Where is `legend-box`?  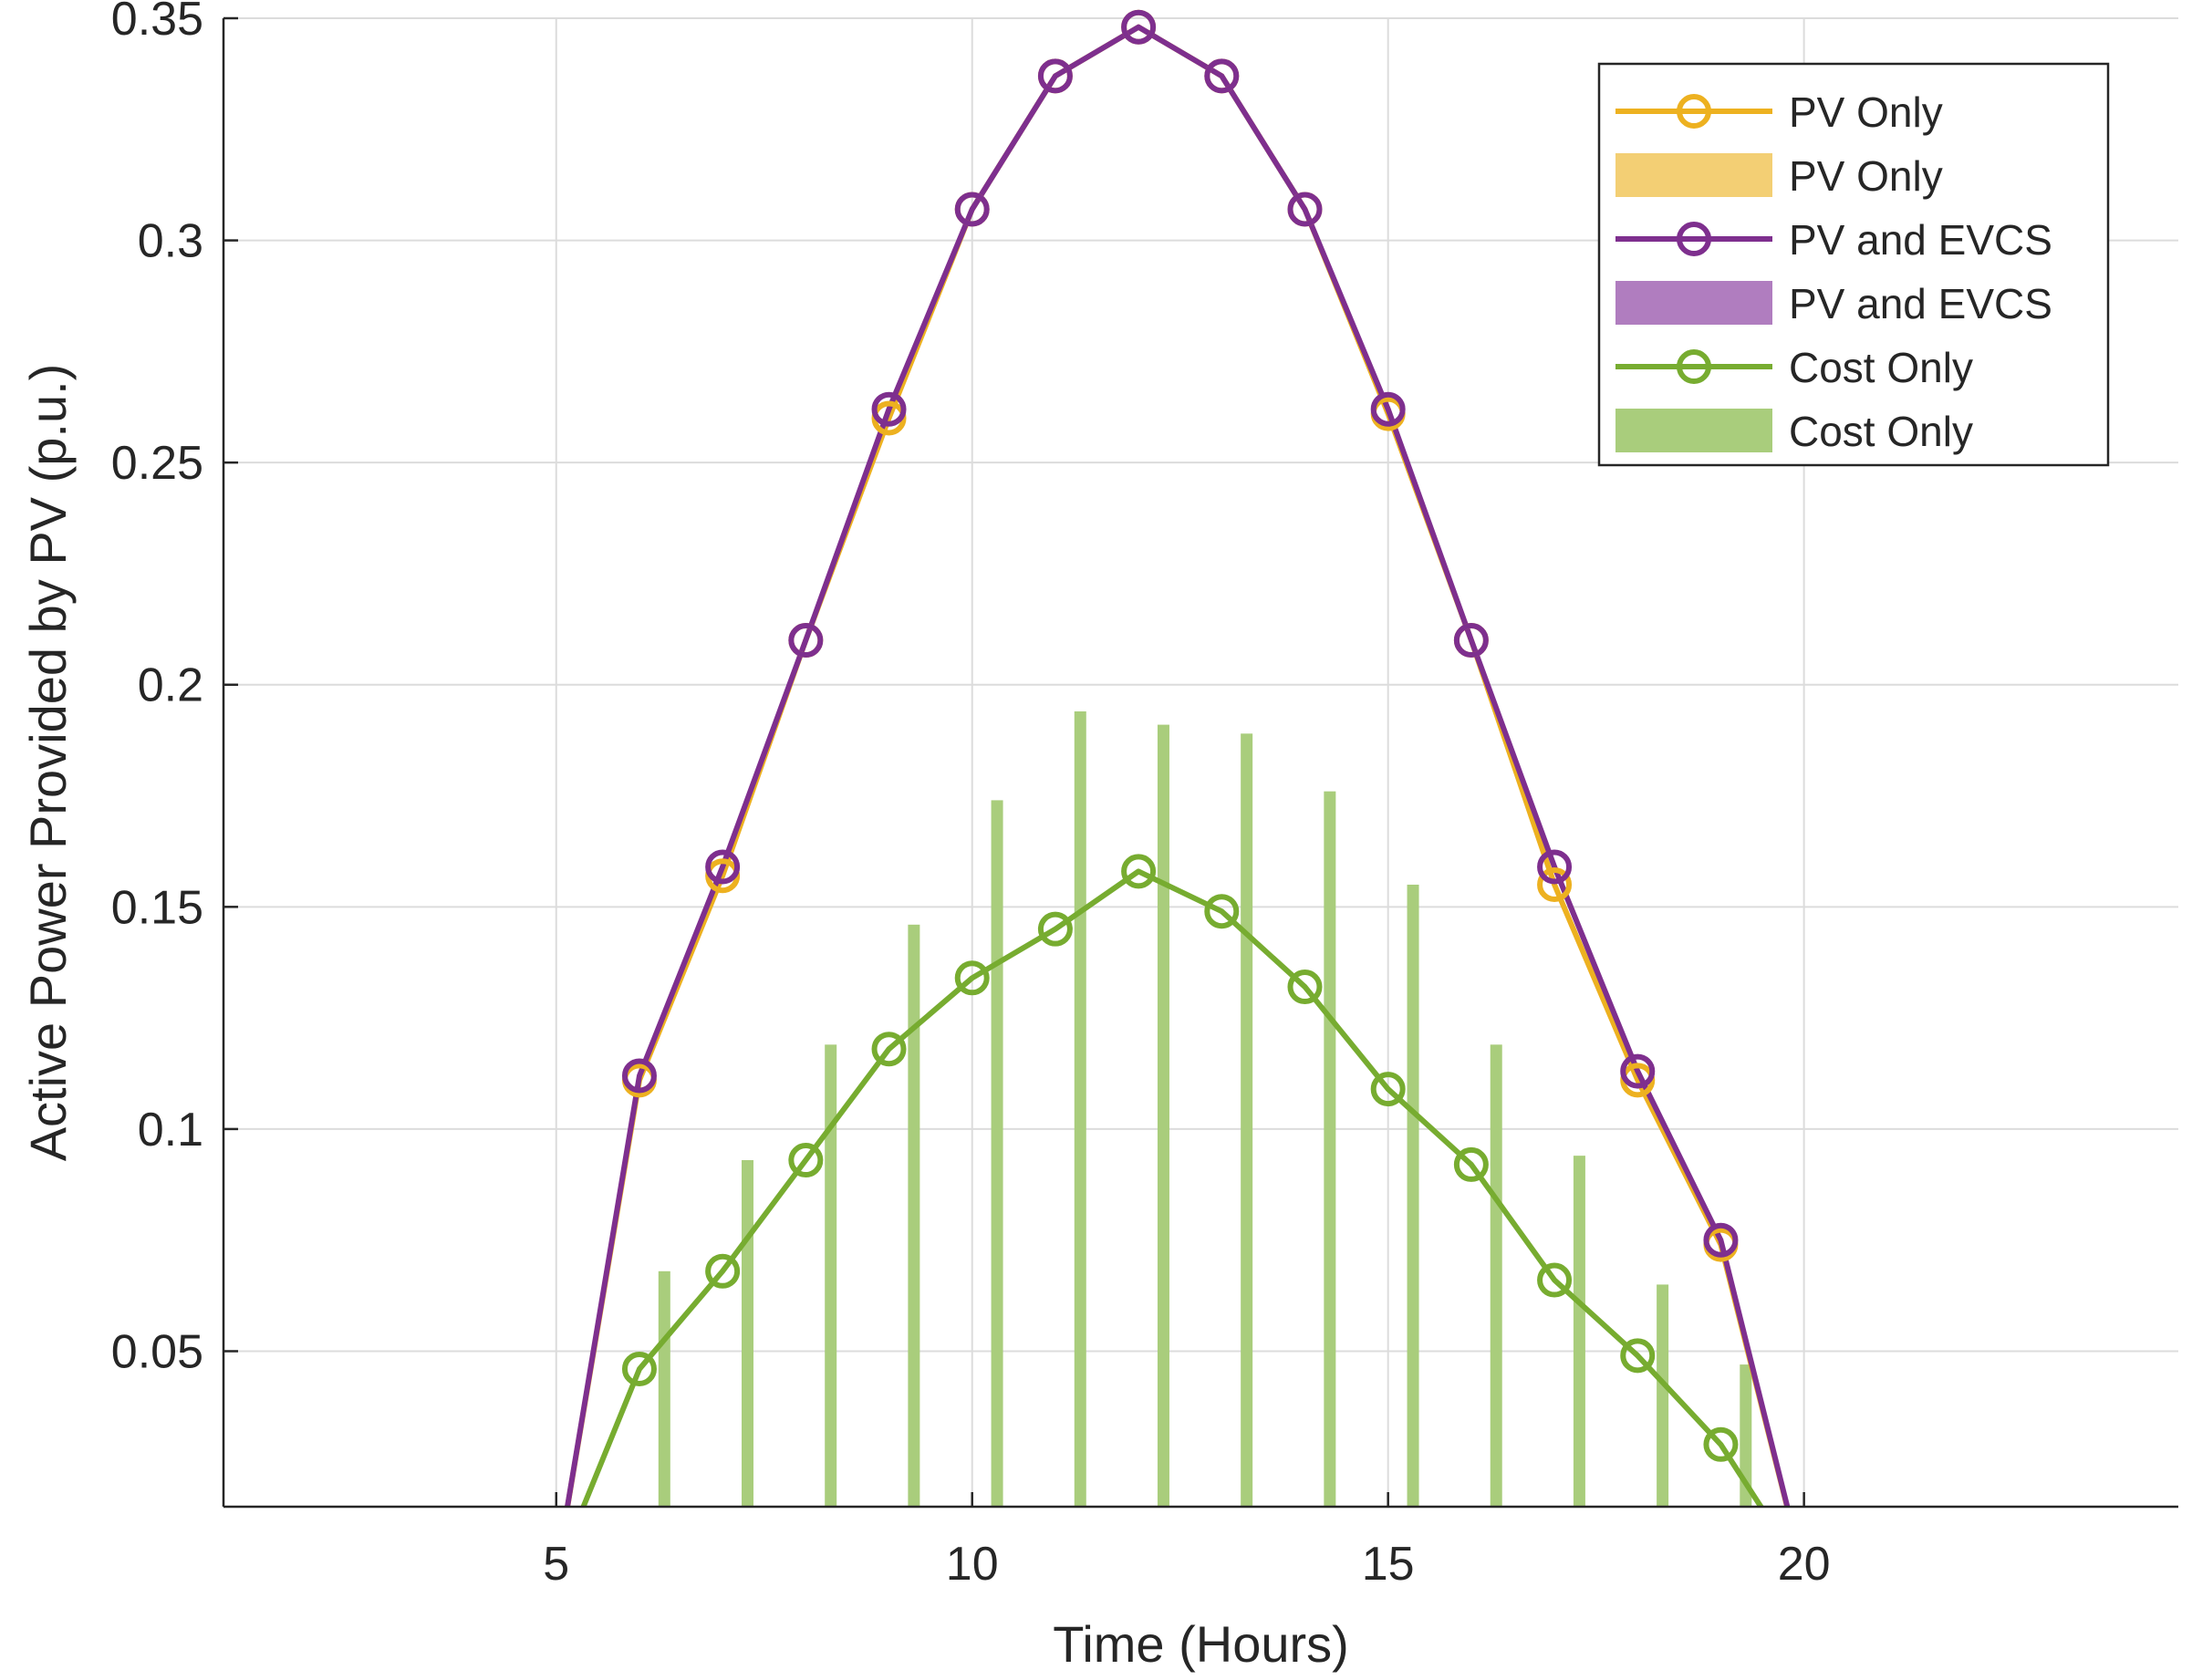 legend-box is located at coordinates (1853, 264).